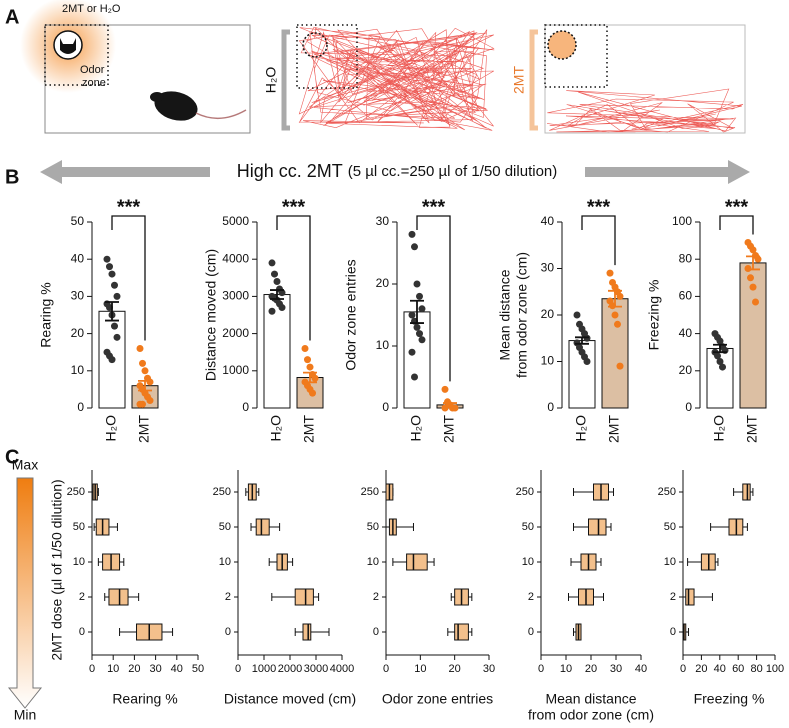 The image size is (789, 728). I want to click on y-tick-label: 40, so click(78, 258).